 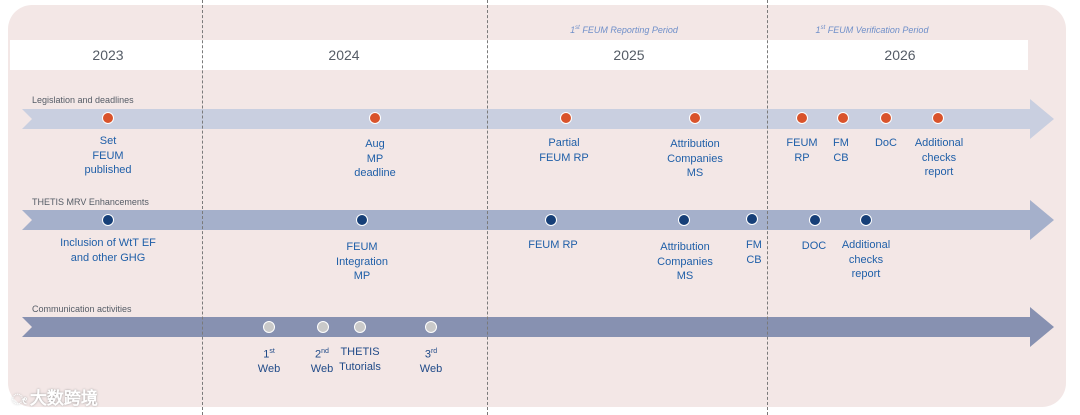 I want to click on year-2024: 2024, so click(x=344, y=55).